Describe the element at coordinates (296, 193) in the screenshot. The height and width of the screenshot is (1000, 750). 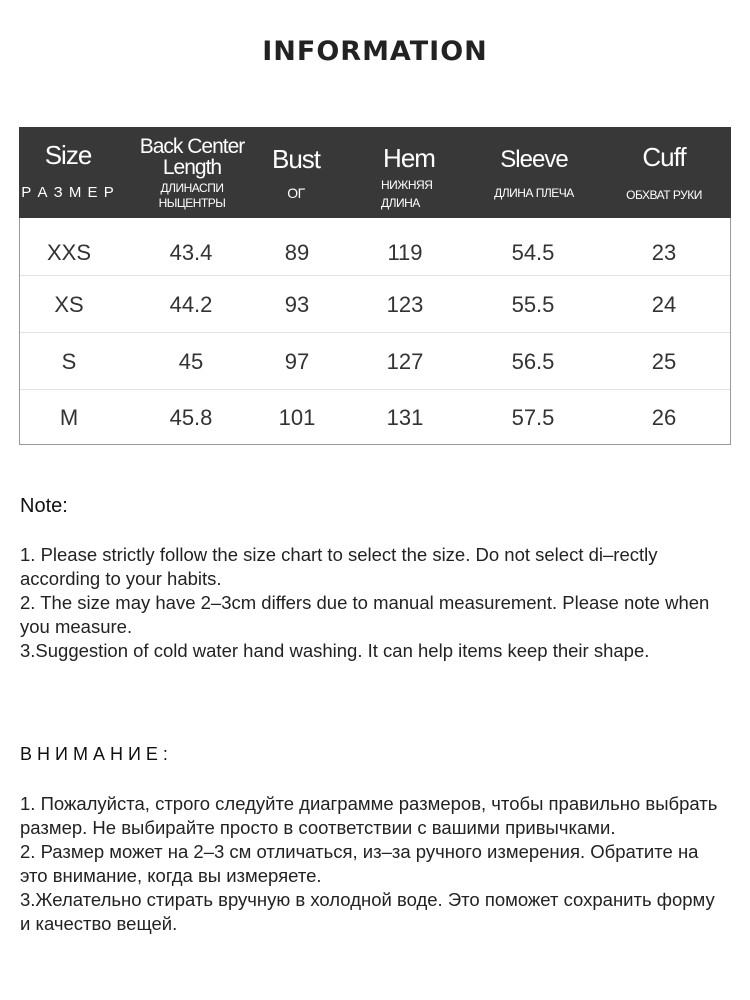
I see `header-sublabel: ОГ` at that location.